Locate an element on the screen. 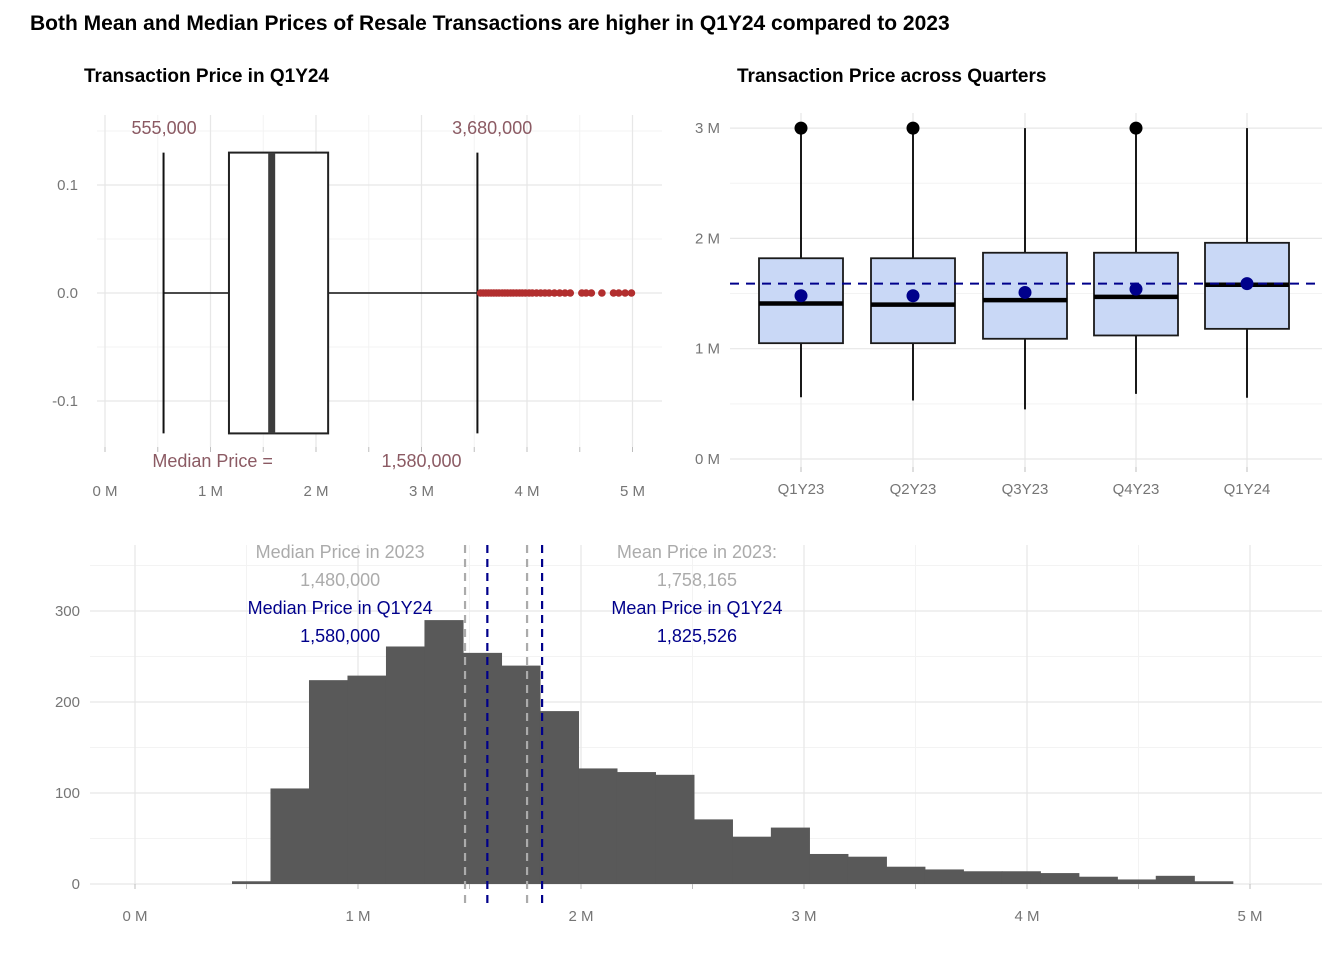  box is located at coordinates (278, 293).